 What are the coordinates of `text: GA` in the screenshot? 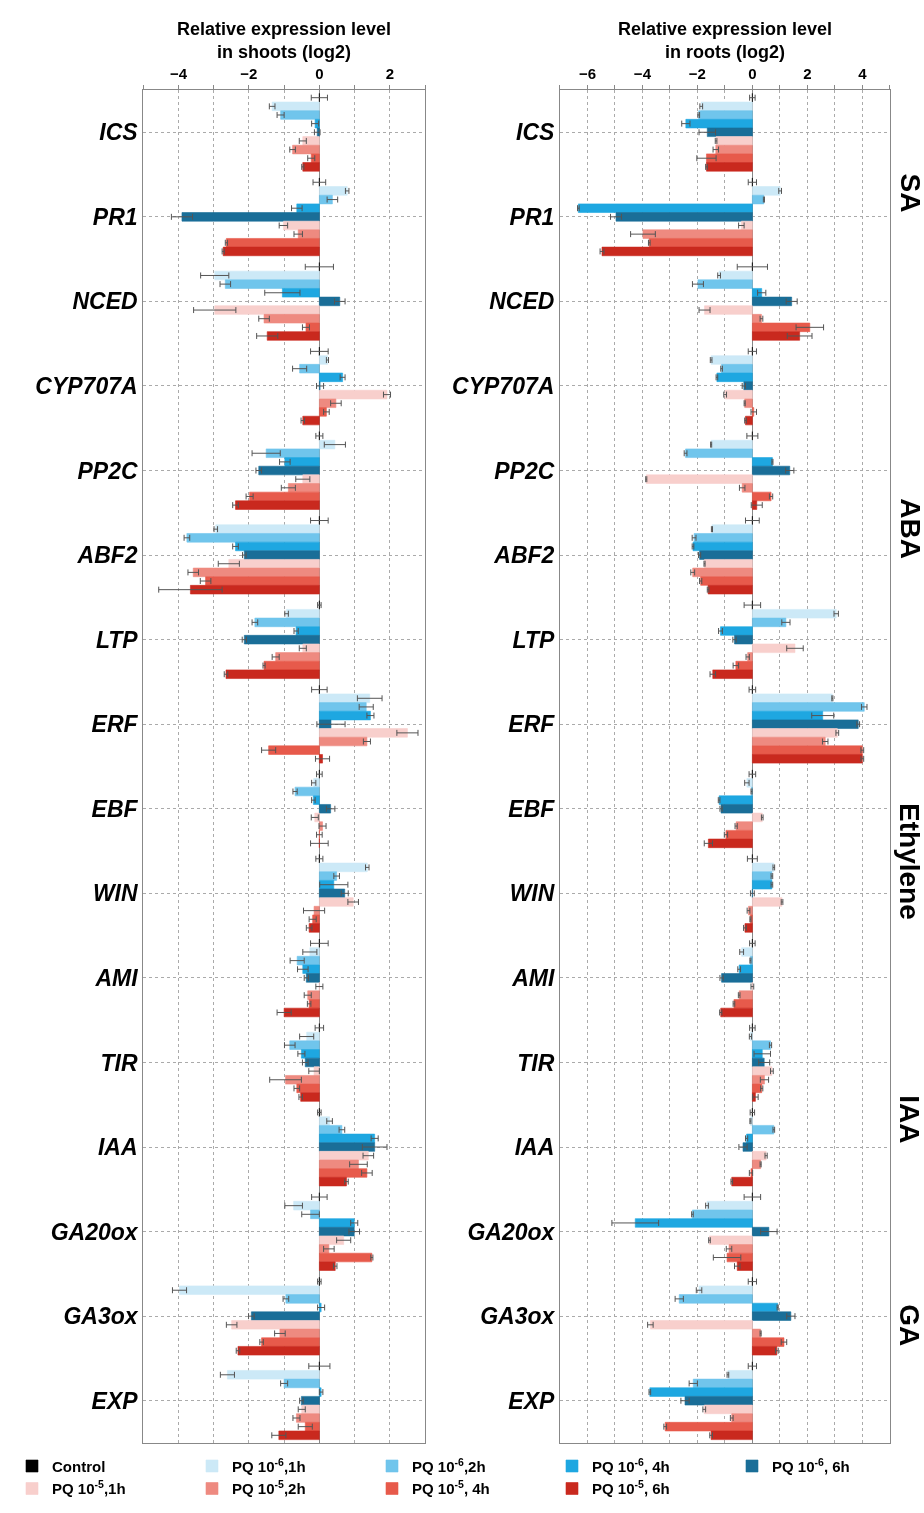 It's located at (909, 1325).